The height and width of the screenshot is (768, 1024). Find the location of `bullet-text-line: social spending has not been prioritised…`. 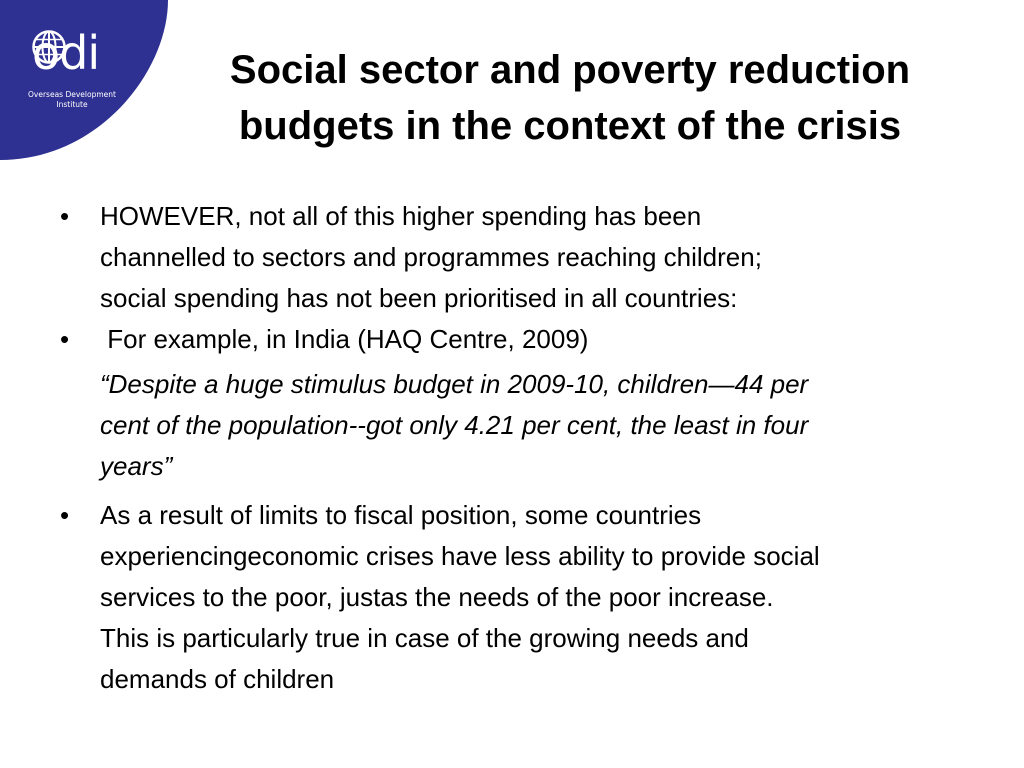

bullet-text-line: social spending has not been prioritised… is located at coordinates (419, 298).